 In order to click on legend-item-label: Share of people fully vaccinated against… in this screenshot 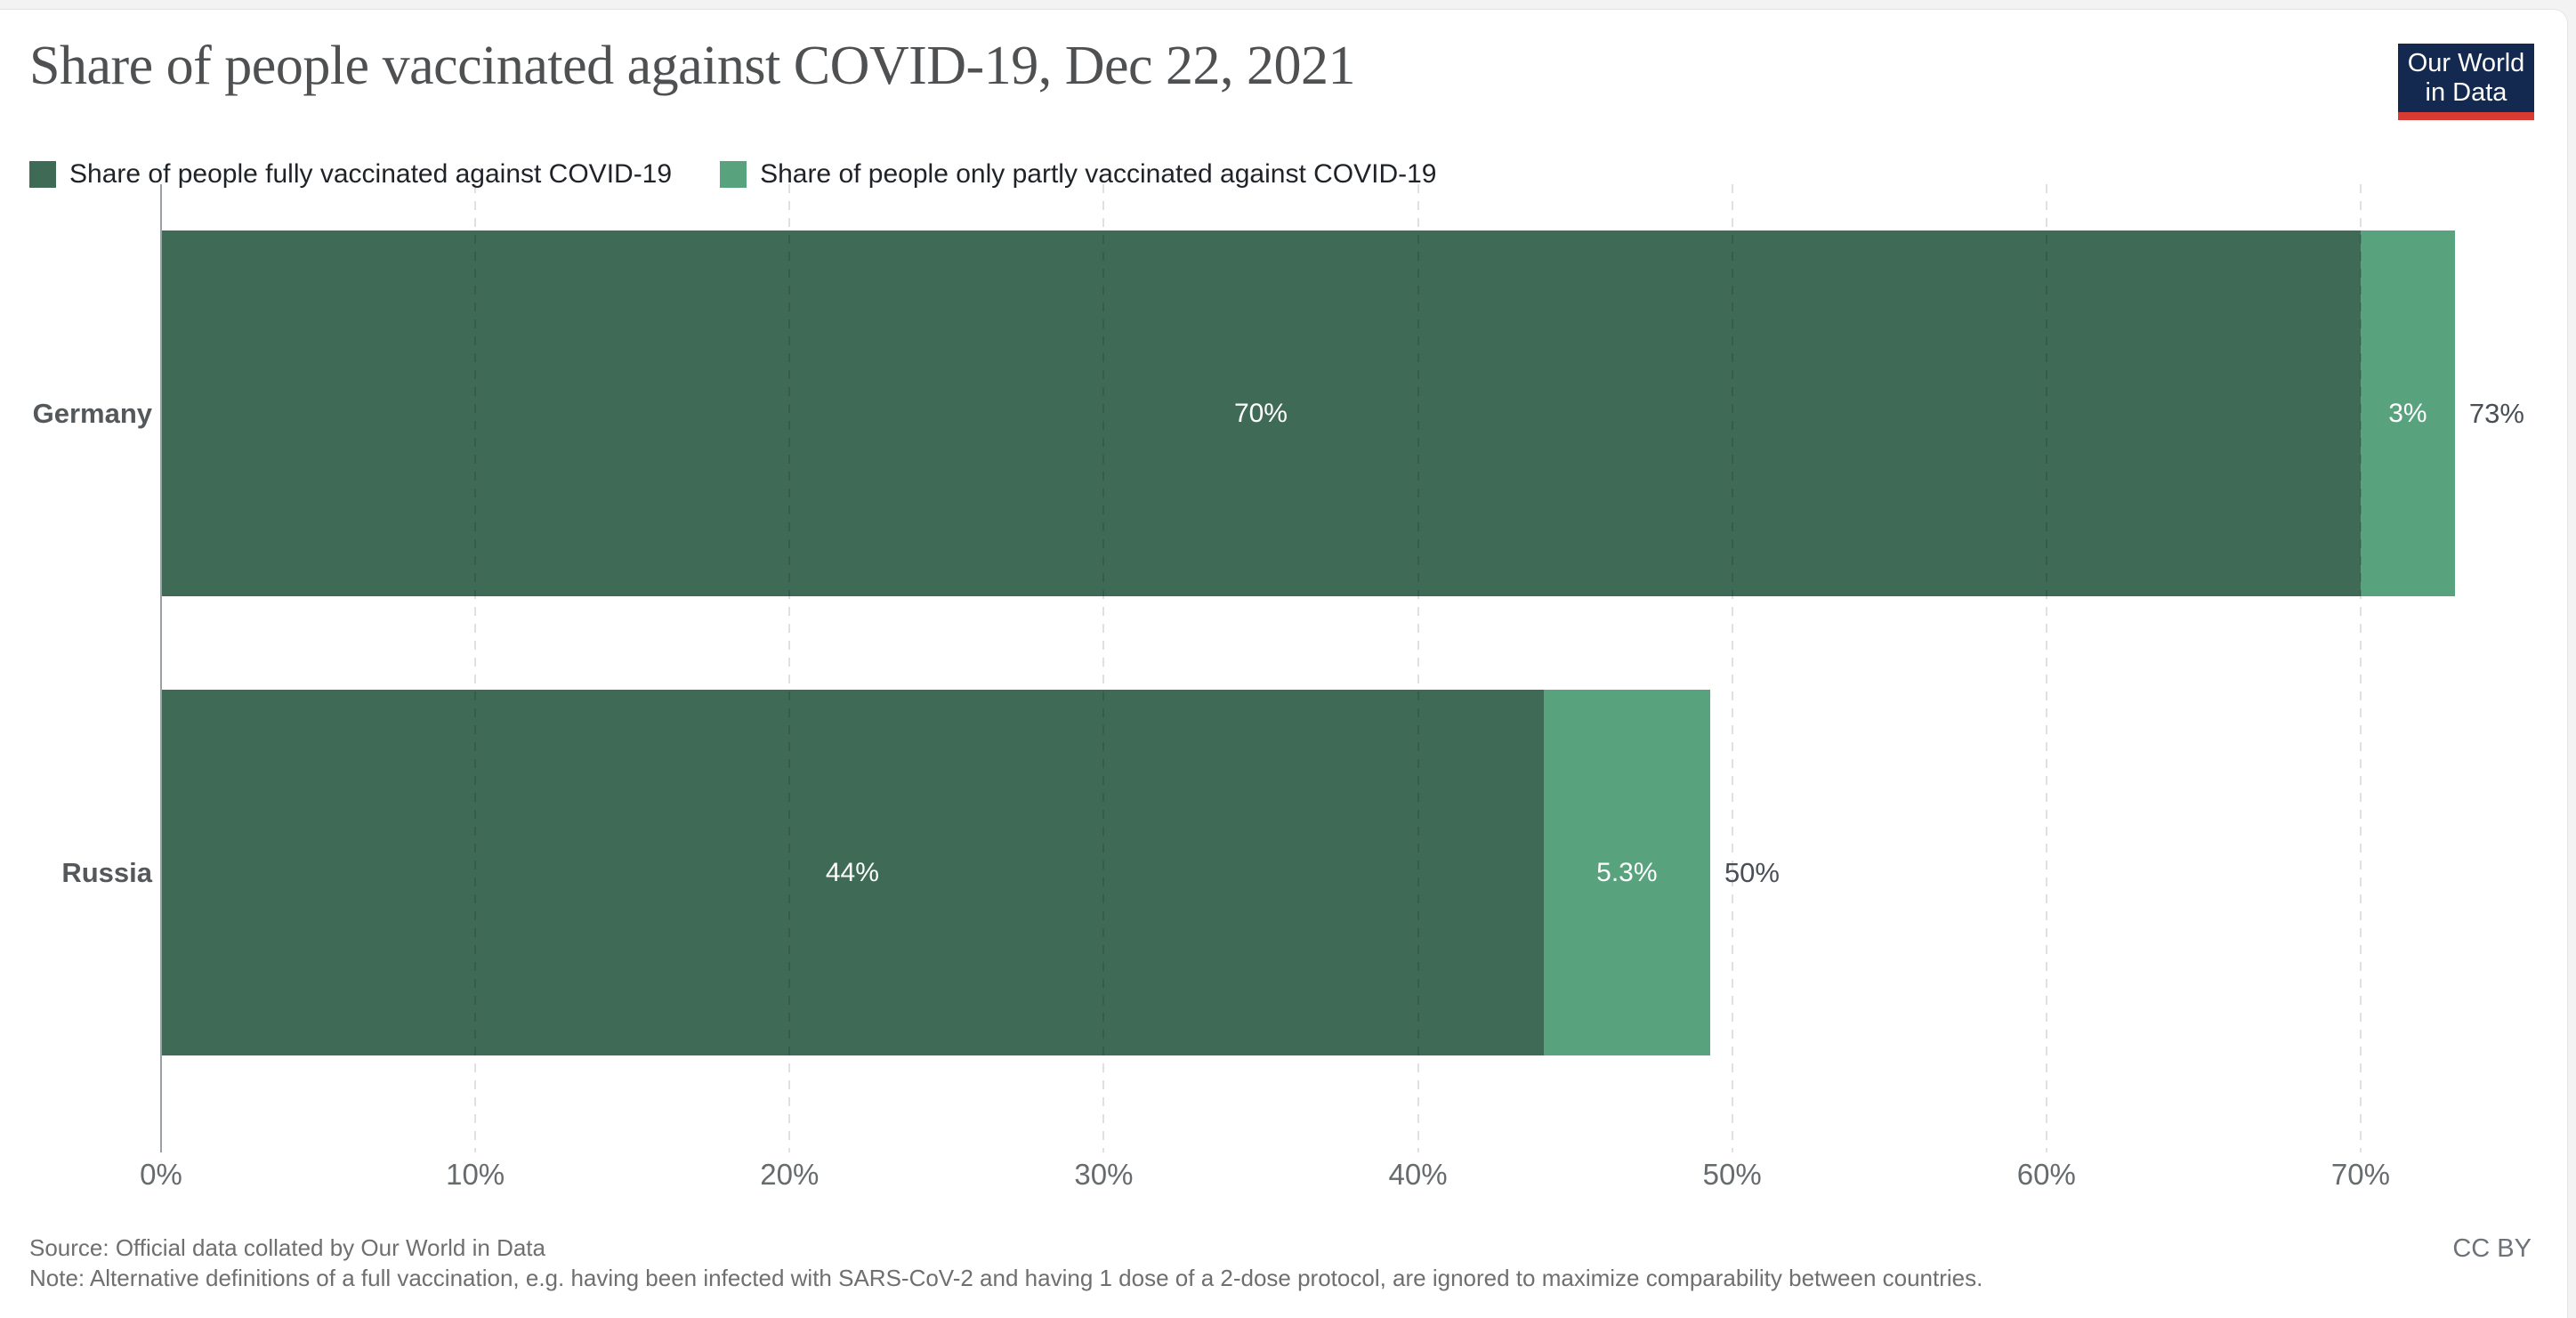, I will do `click(371, 174)`.